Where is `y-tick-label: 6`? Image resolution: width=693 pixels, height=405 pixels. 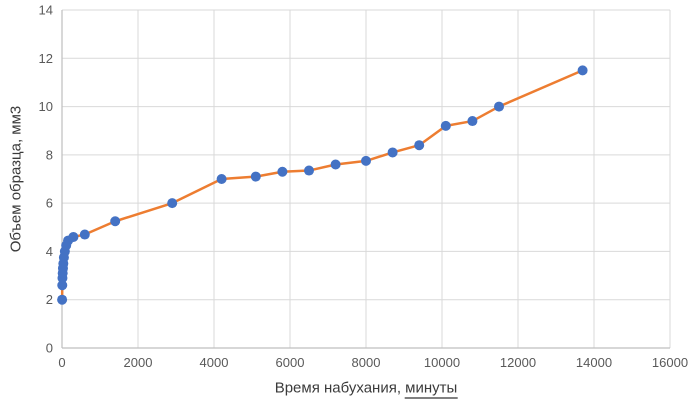
y-tick-label: 6 is located at coordinates (49, 203).